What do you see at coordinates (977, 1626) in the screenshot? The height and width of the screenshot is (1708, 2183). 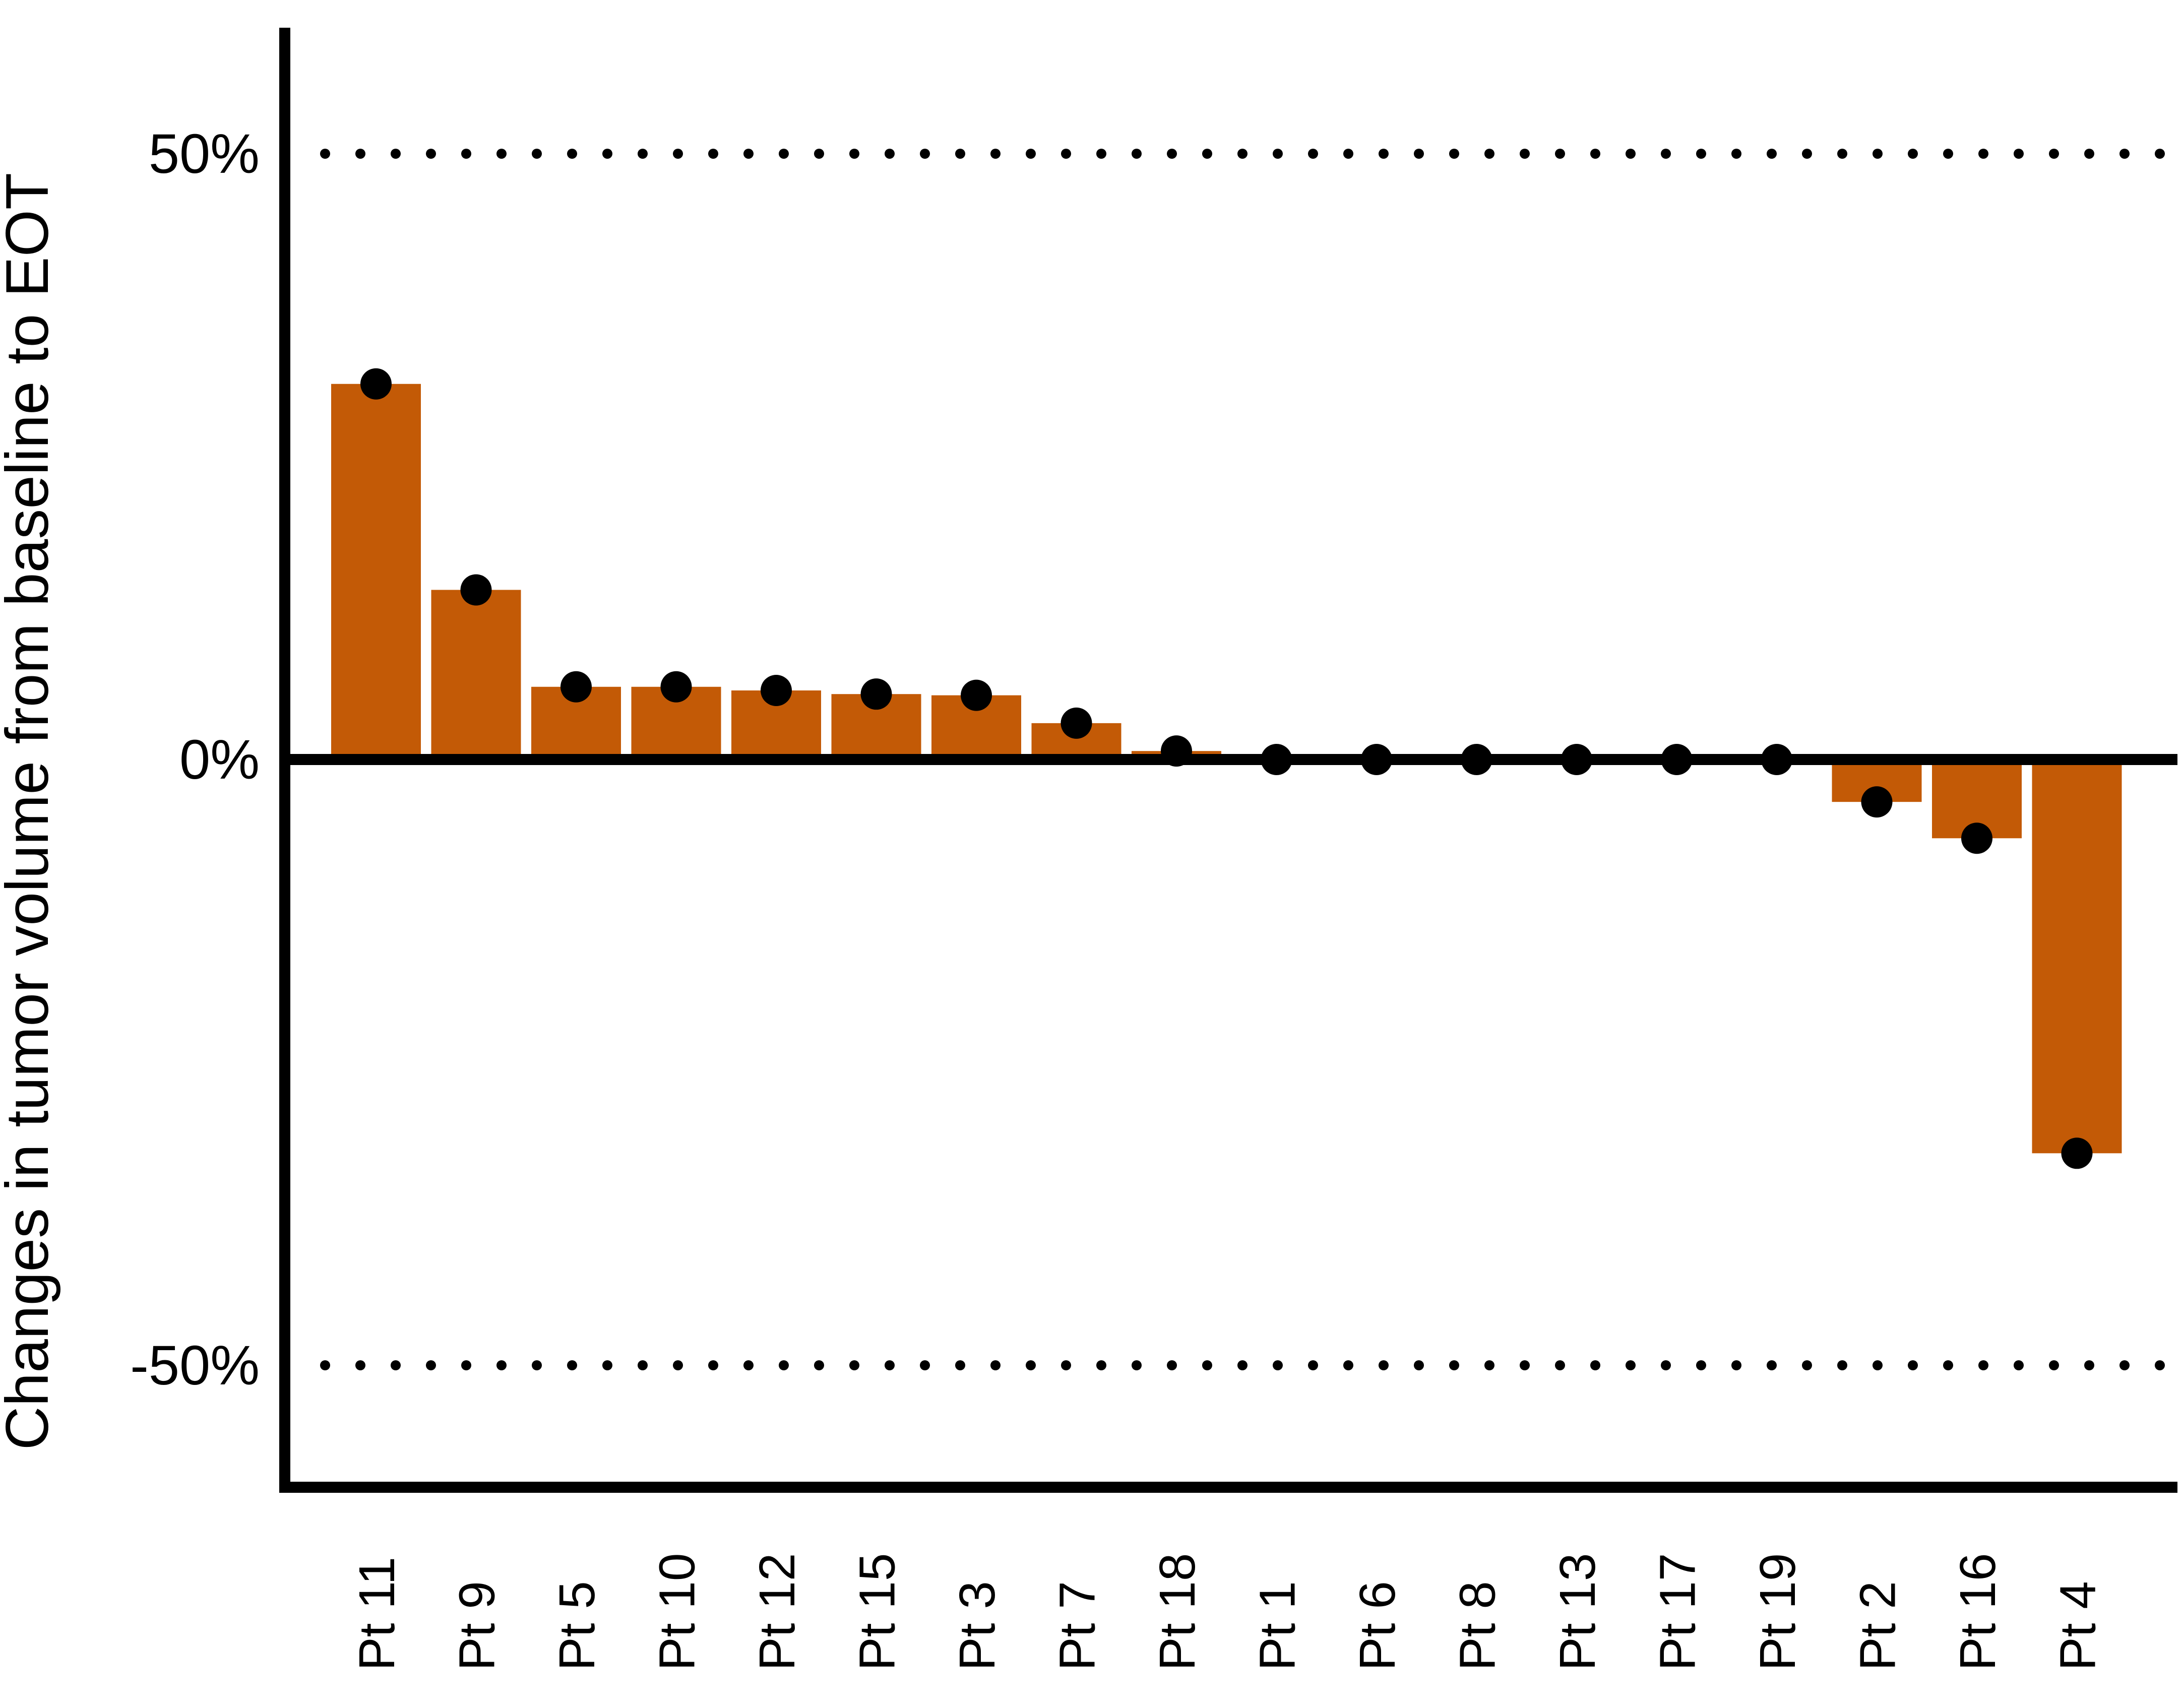 I see `x-tick-label: Pt 3` at bounding box center [977, 1626].